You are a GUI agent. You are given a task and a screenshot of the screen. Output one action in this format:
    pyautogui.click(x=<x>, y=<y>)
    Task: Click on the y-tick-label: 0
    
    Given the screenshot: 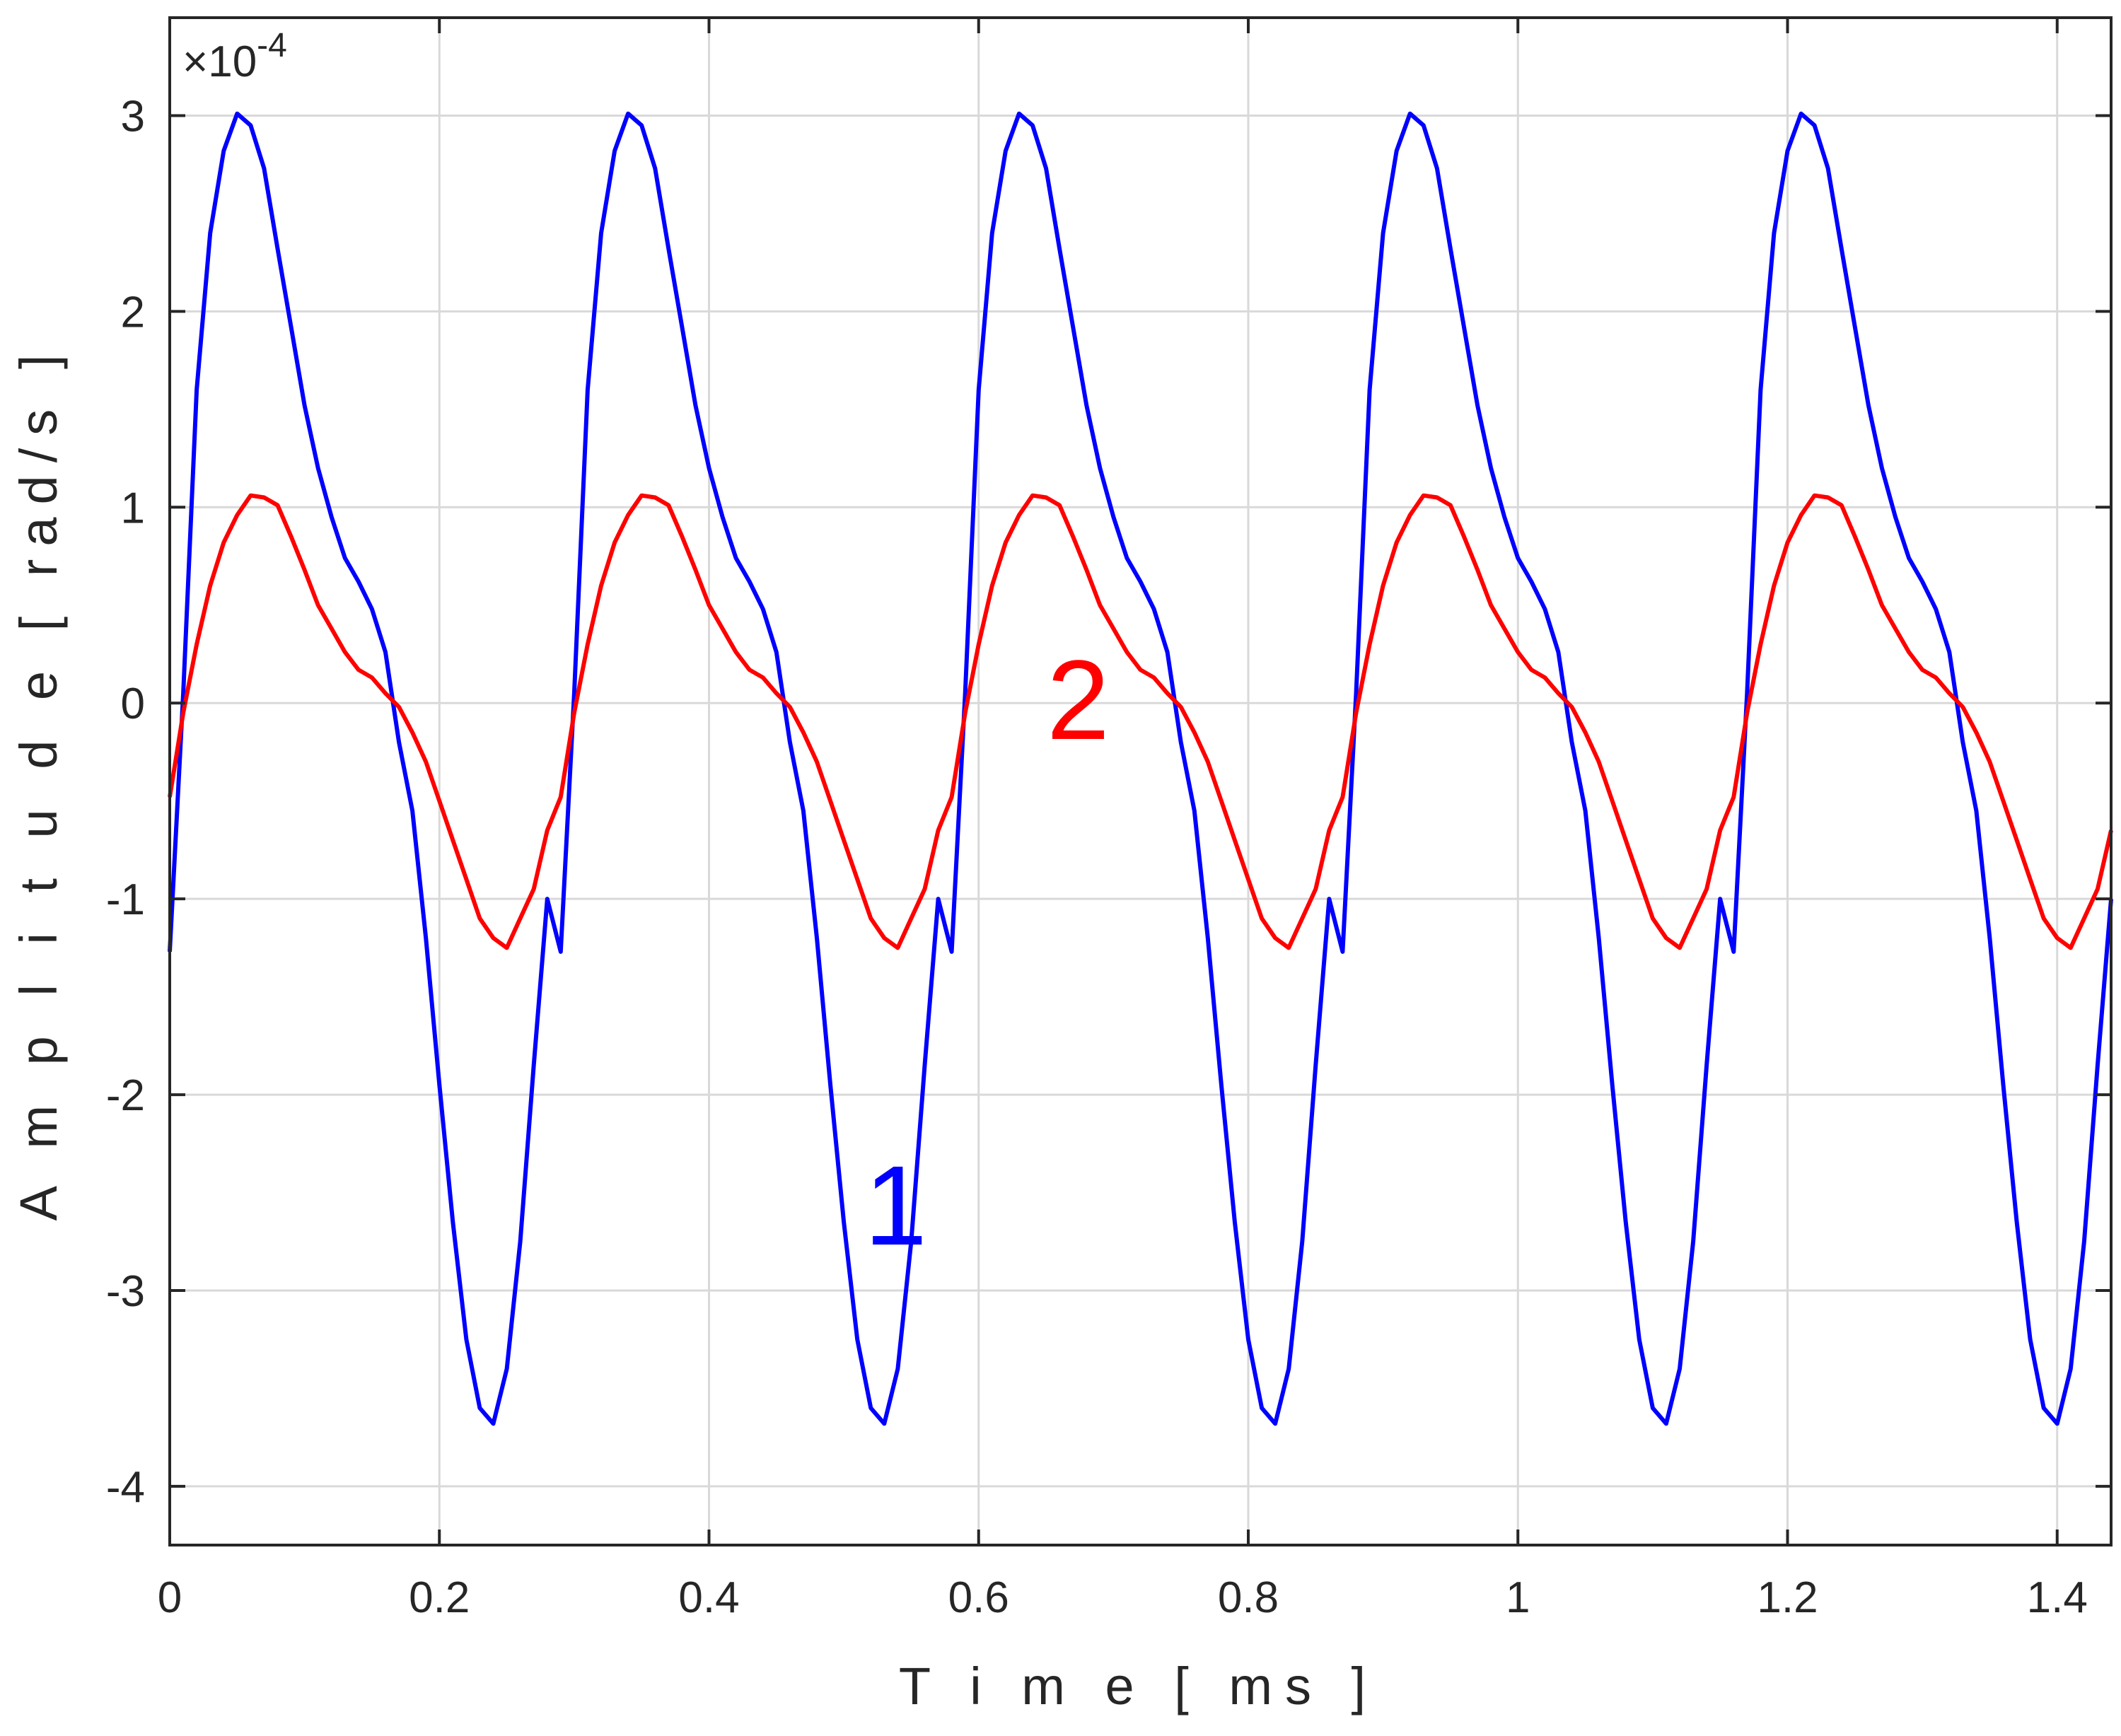 What is the action you would take?
    pyautogui.click(x=133, y=704)
    